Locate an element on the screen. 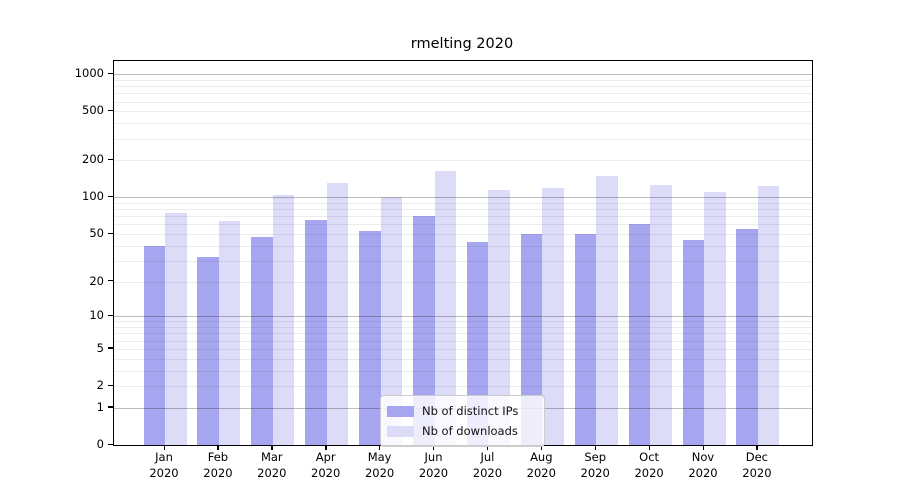  bar-nb-of-downloads-dec-2020 is located at coordinates (768, 315).